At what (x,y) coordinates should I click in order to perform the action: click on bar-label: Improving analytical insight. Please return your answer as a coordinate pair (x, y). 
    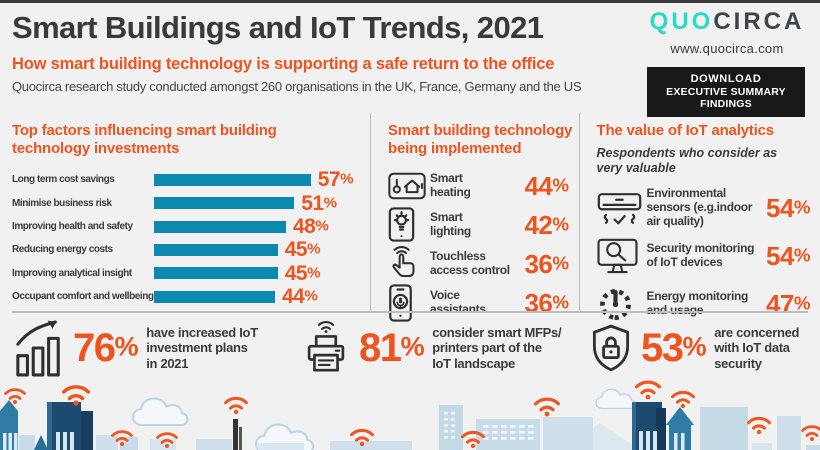
    Looking at the image, I should click on (72, 273).